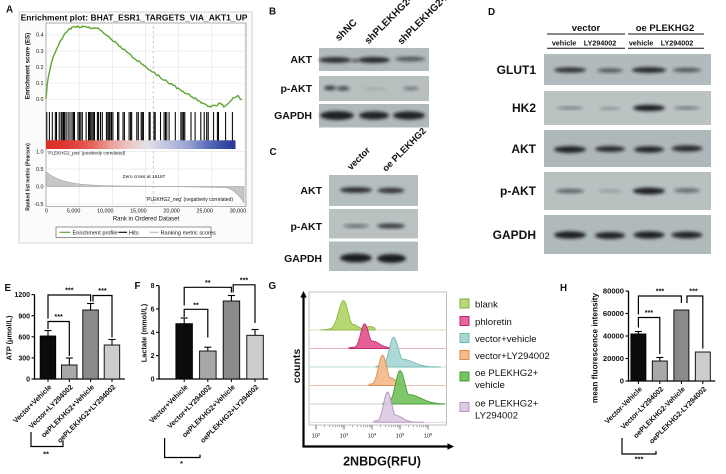 The height and width of the screenshot is (474, 726). What do you see at coordinates (28, 66) in the screenshot?
I see `svg-text: Enrichment score (ES)` at bounding box center [28, 66].